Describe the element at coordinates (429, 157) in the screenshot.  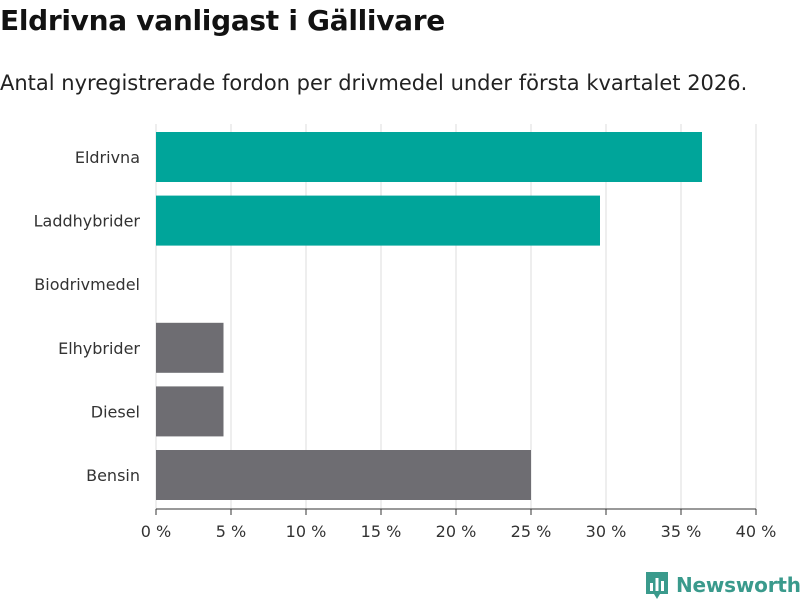
I see `bar-eldrivna` at that location.